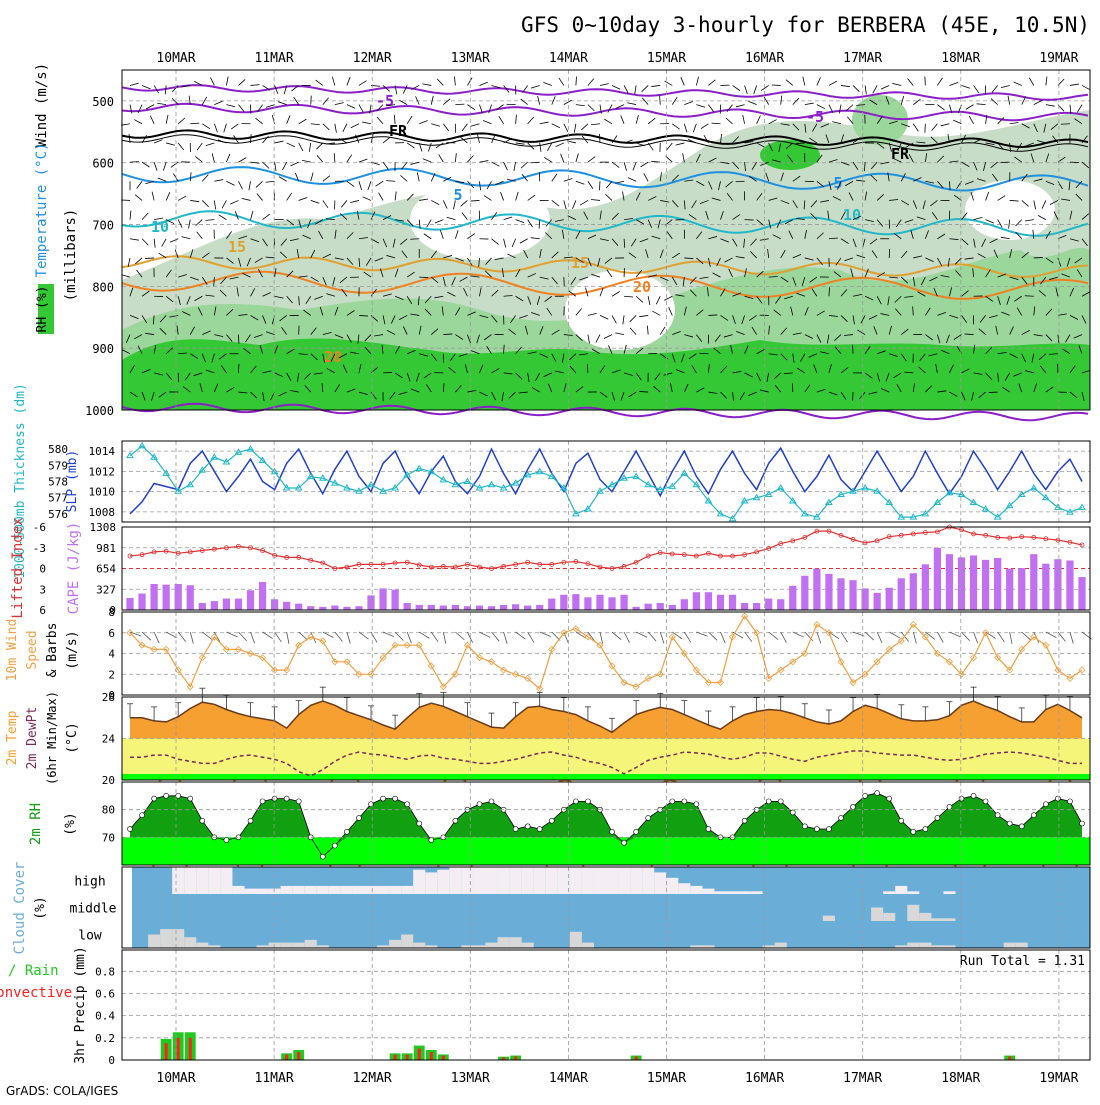  What do you see at coordinates (606, 481) in the screenshot?
I see `slp-bg` at bounding box center [606, 481].